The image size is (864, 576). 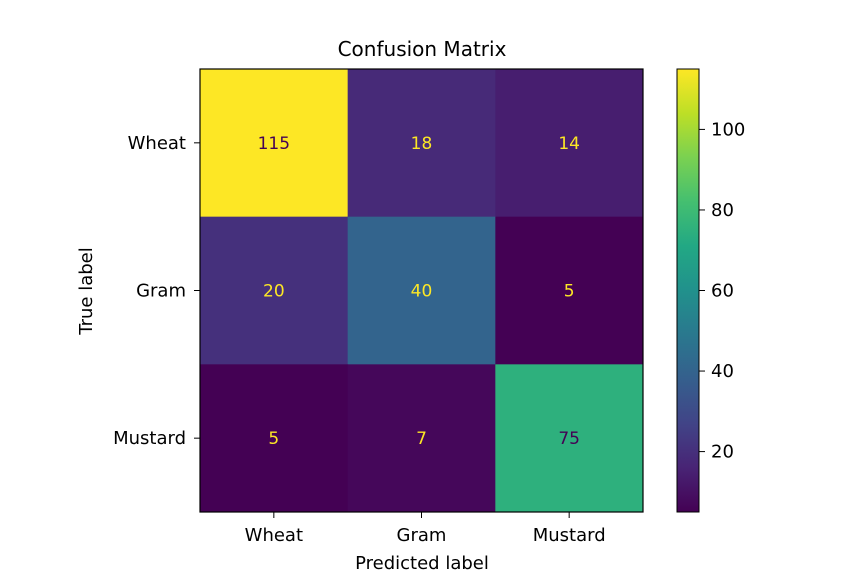 I want to click on cell-value-label: 115, so click(x=274, y=144).